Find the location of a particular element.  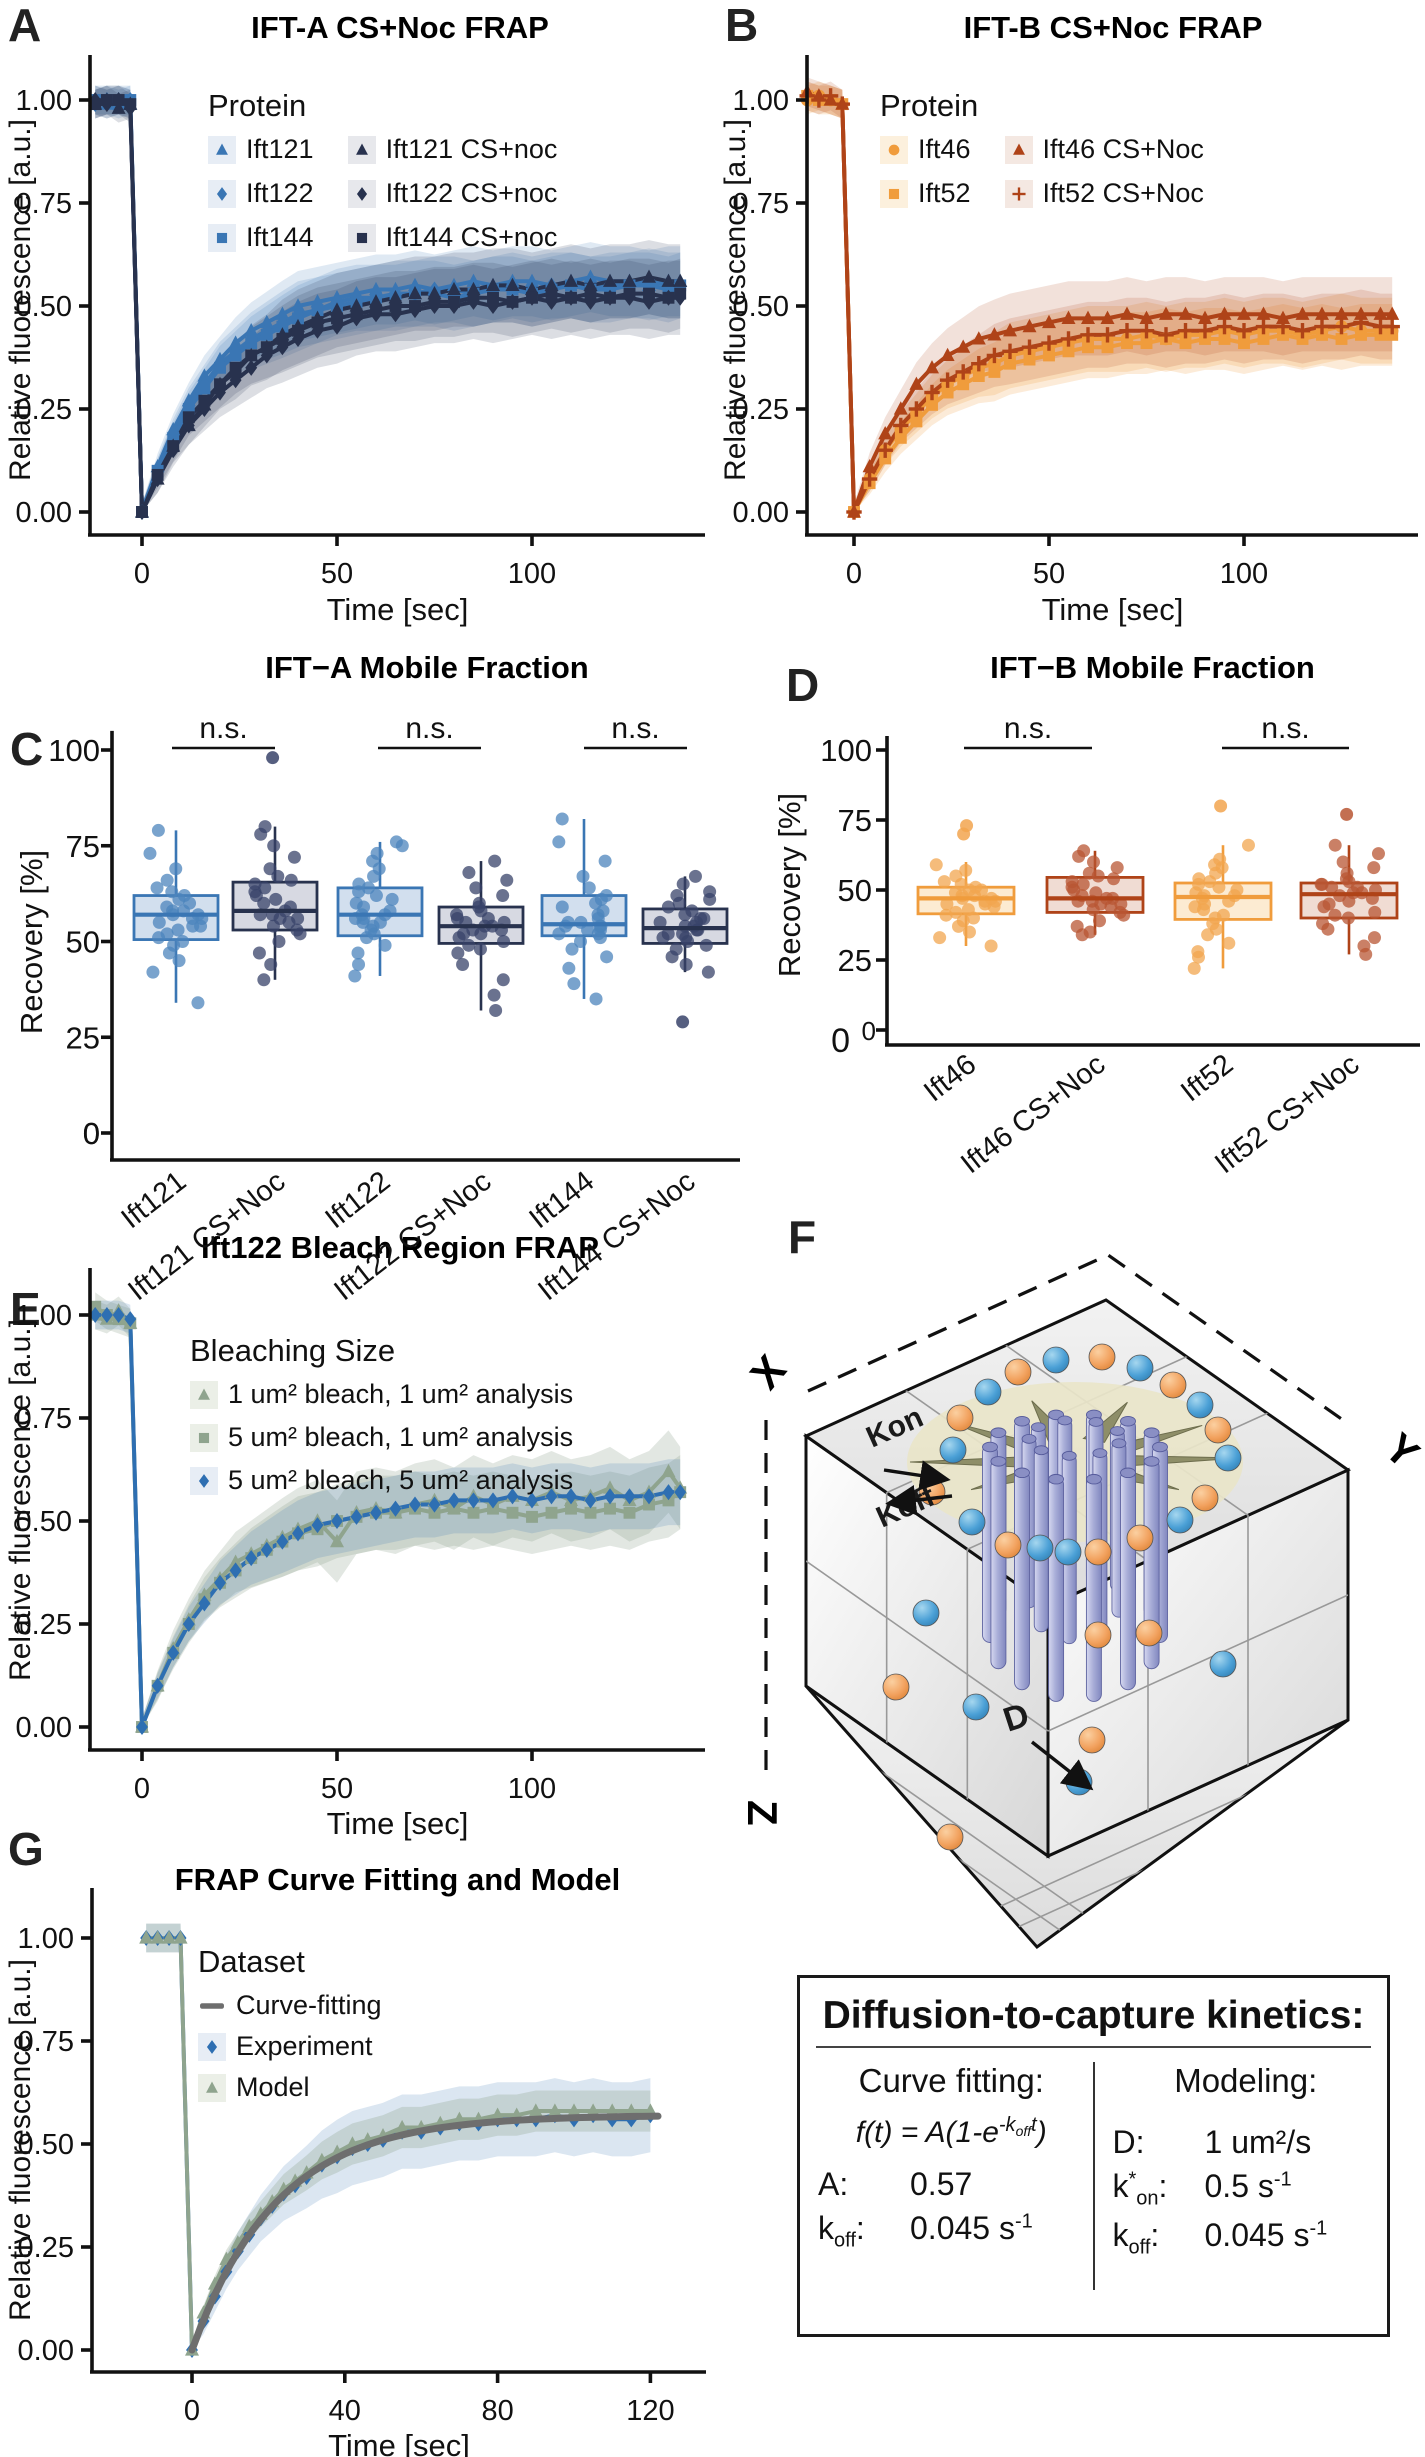

y-axis-label: Relative fluorescence [a.u.] is located at coordinates (20, 2140).